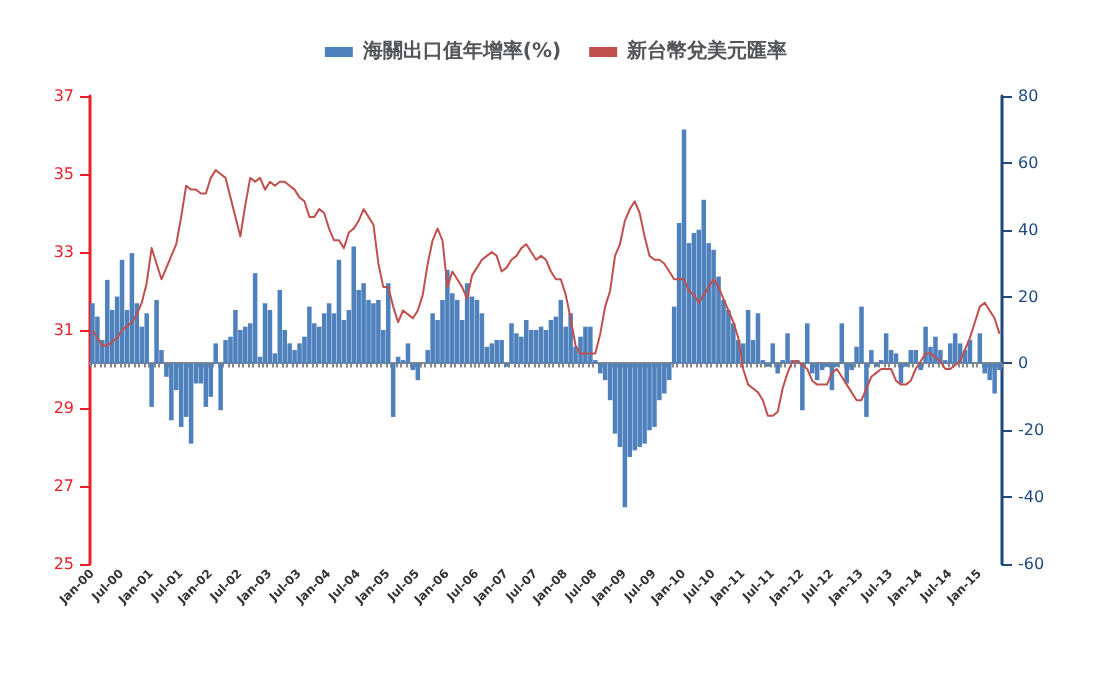  I want to click on y2-tick-label: 60, so click(1028, 162).